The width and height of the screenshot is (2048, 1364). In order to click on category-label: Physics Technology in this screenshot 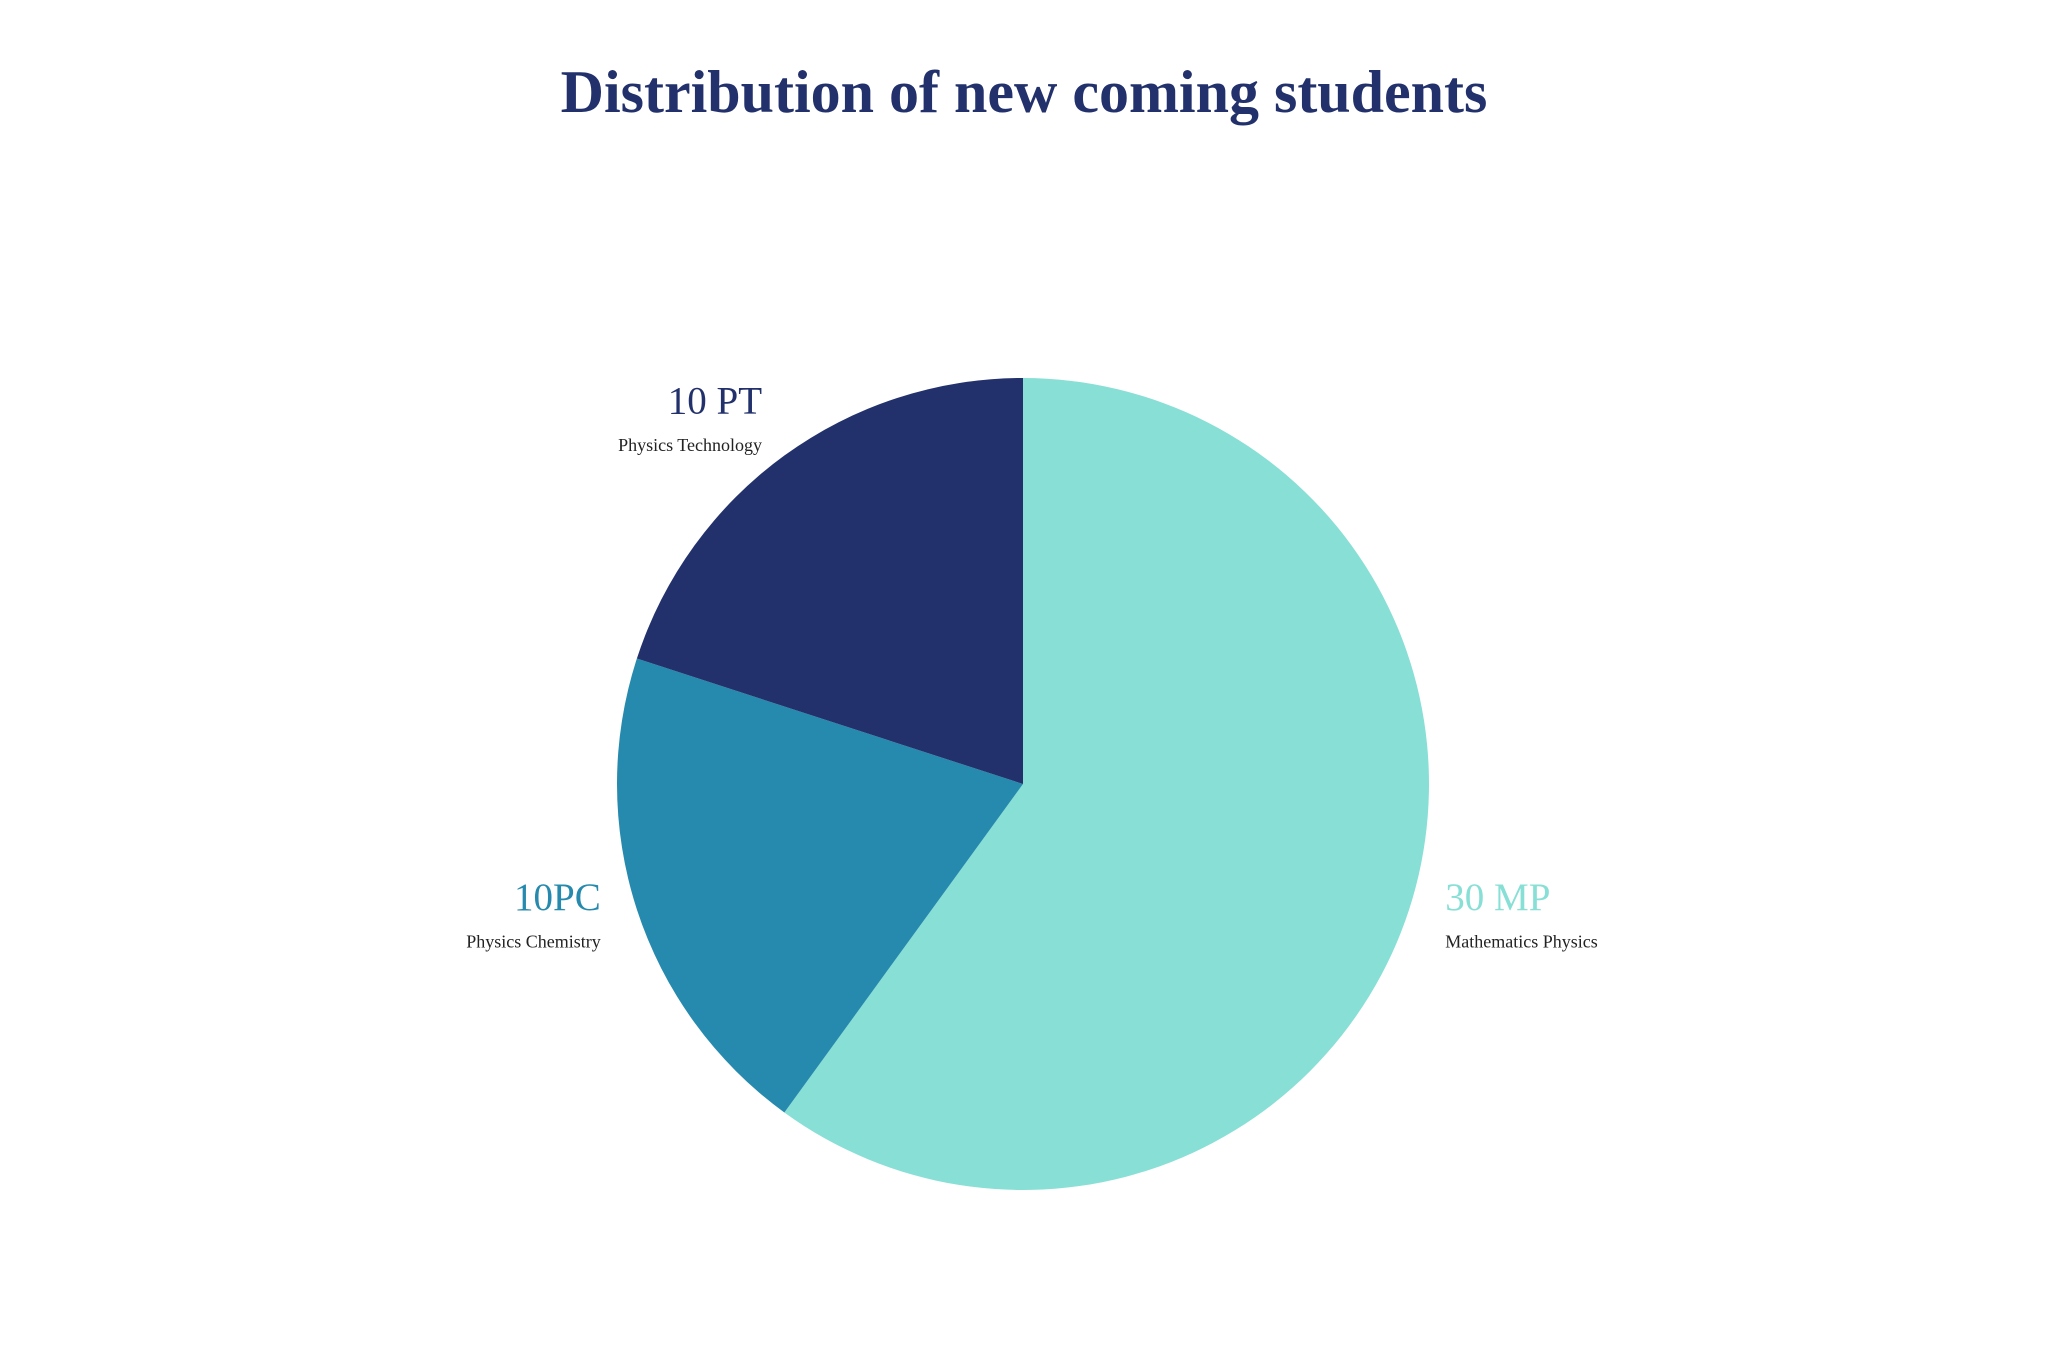, I will do `click(690, 445)`.